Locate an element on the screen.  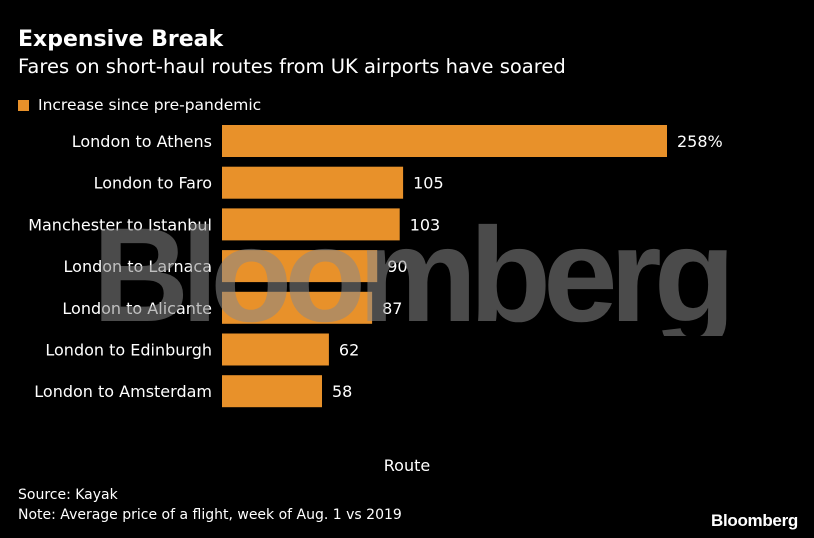
value-label: 62 is located at coordinates (349, 350).